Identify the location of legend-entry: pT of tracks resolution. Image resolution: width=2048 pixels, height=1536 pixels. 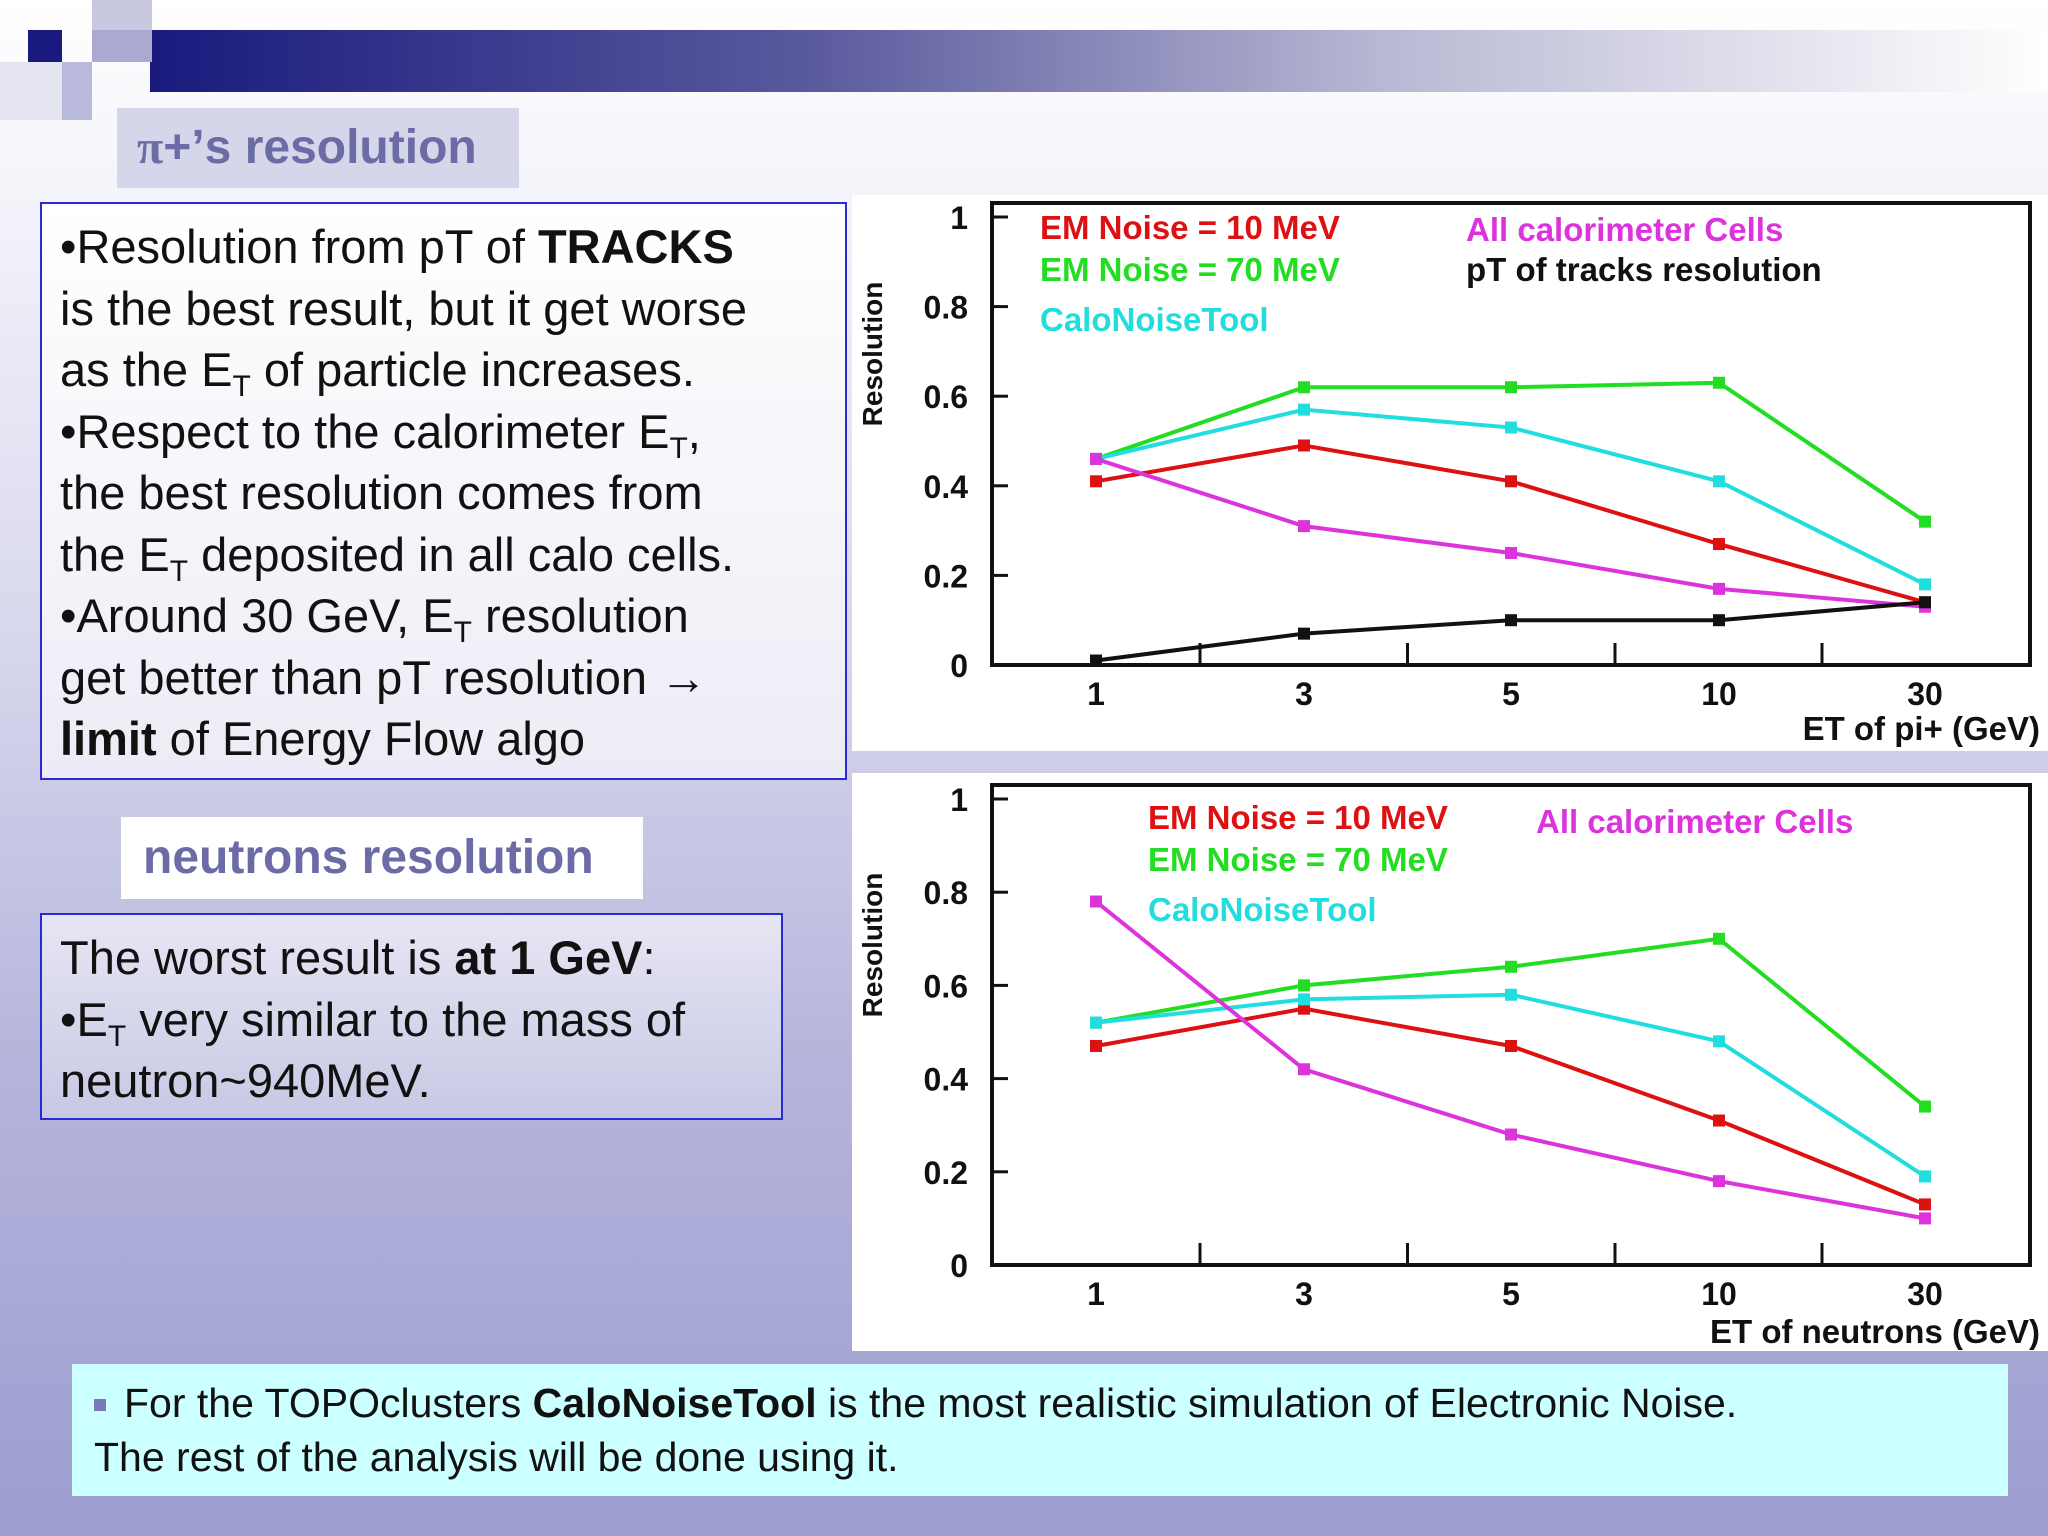
(1644, 269).